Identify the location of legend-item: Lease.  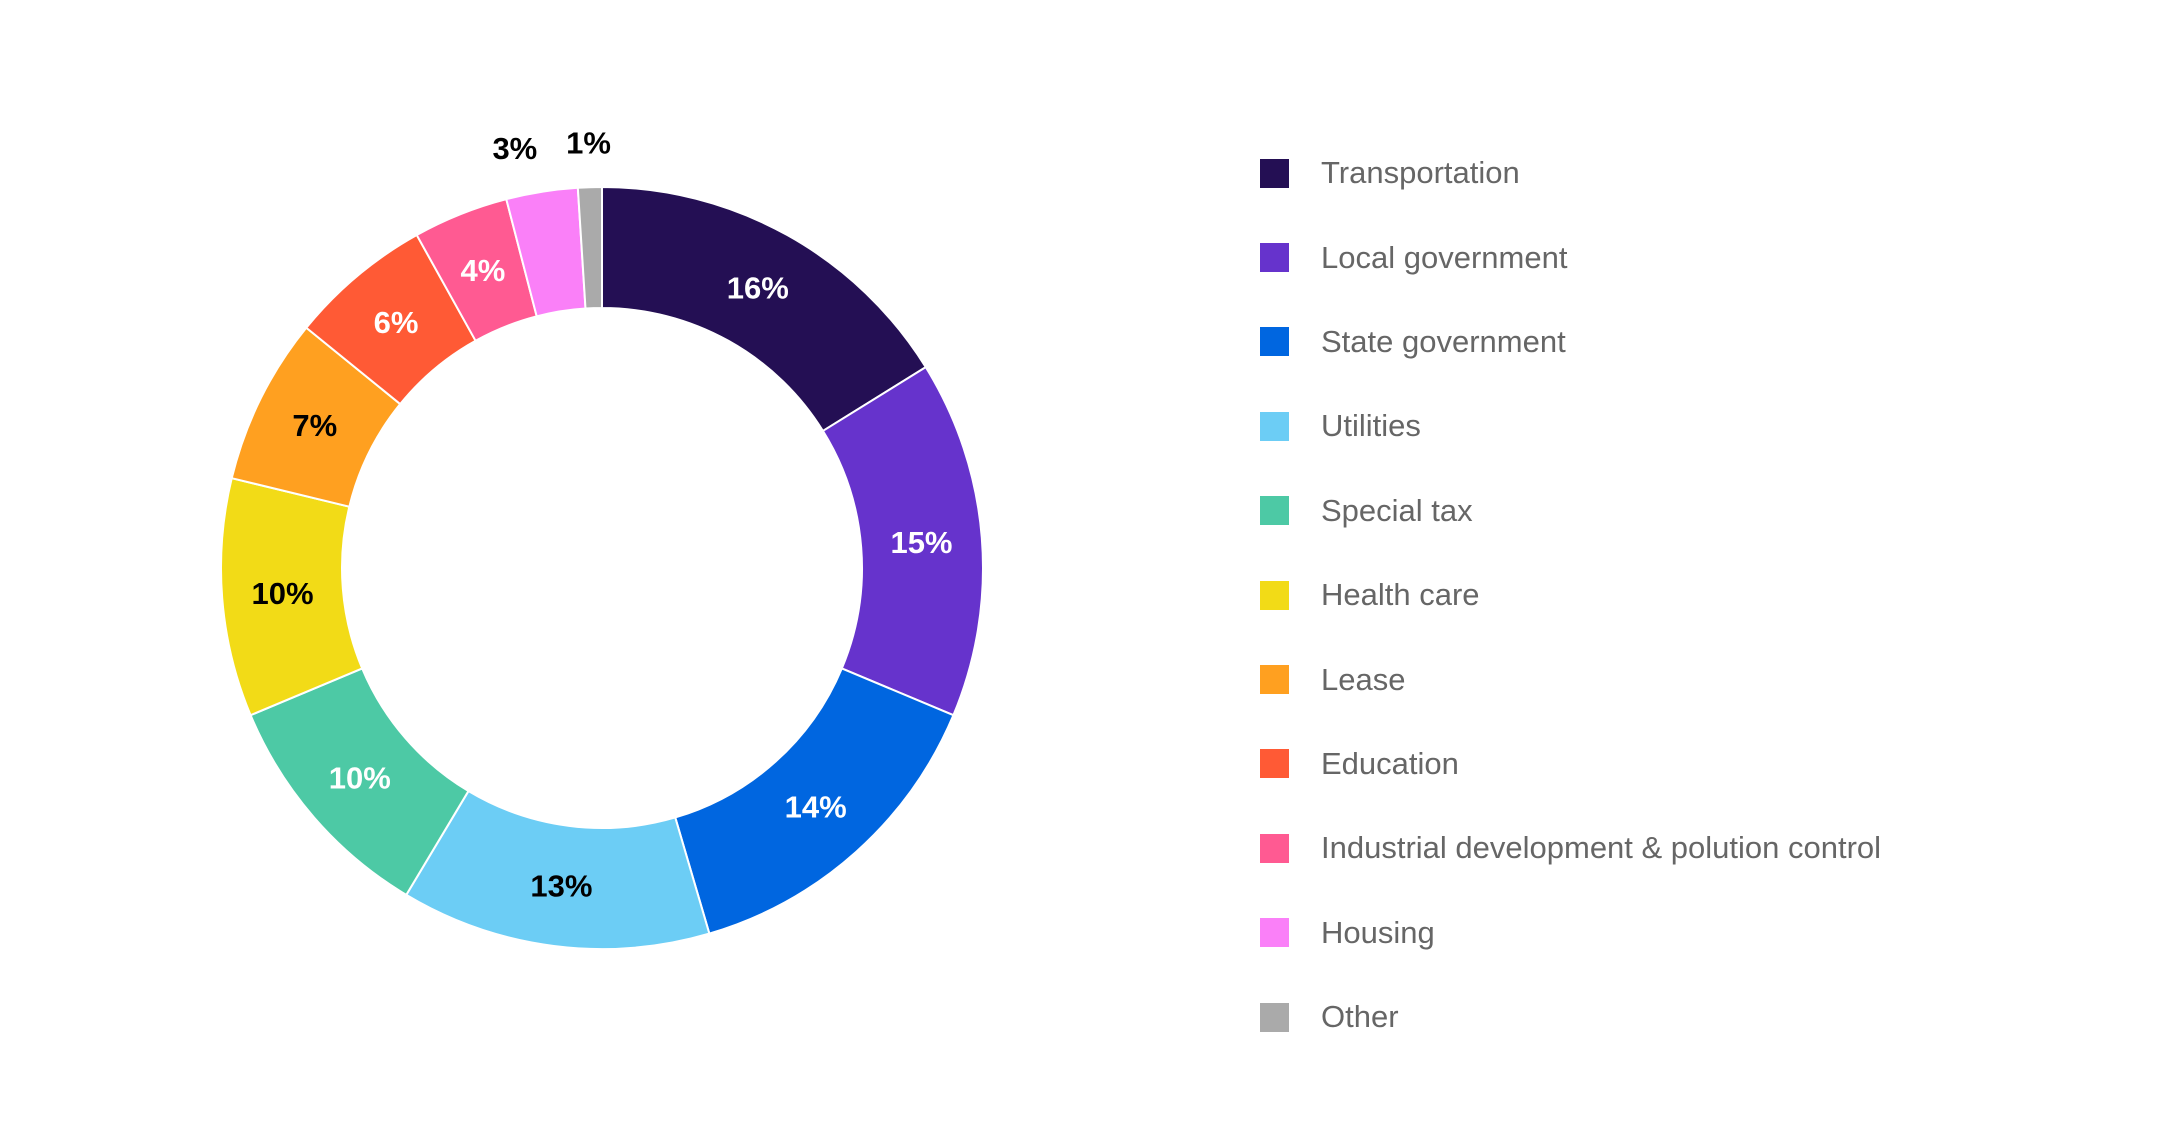
(1570, 679).